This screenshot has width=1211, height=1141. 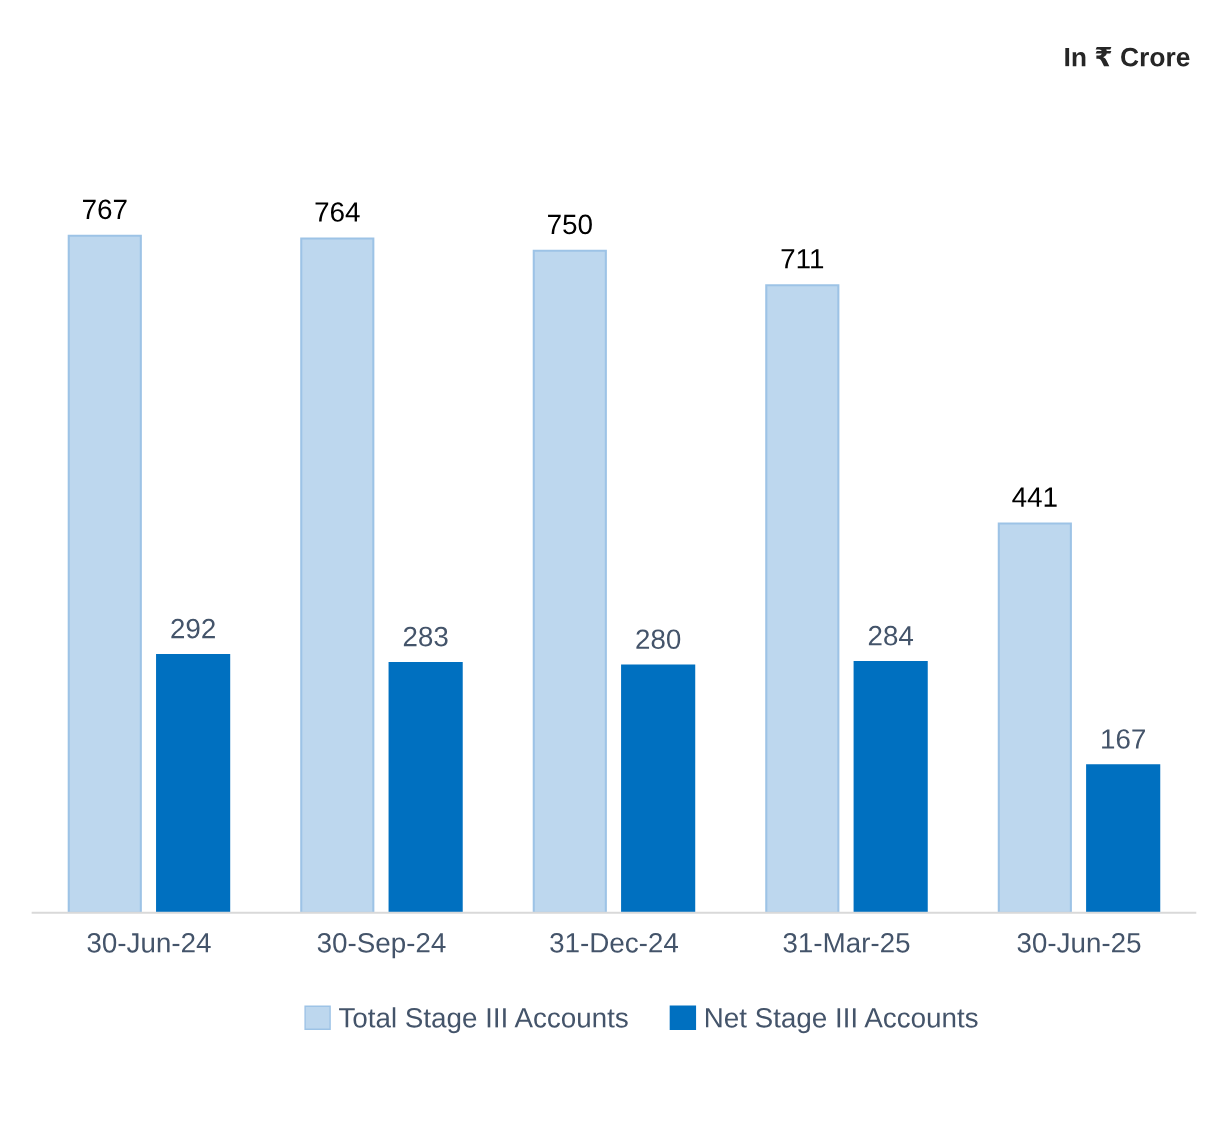 What do you see at coordinates (149, 942) in the screenshot?
I see `x-tick-label: 30-Jun-24` at bounding box center [149, 942].